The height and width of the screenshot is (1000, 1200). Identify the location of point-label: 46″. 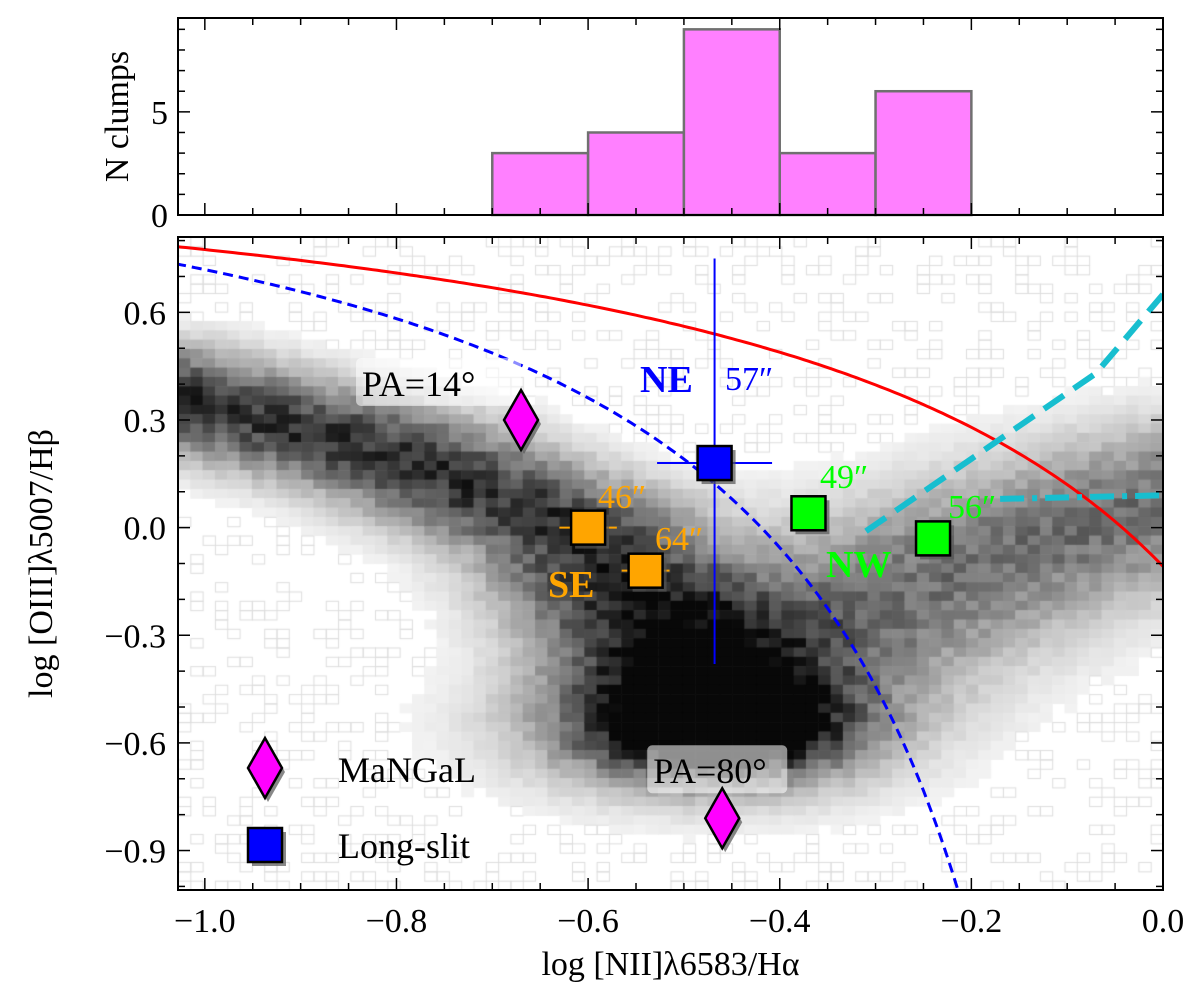
(622, 497).